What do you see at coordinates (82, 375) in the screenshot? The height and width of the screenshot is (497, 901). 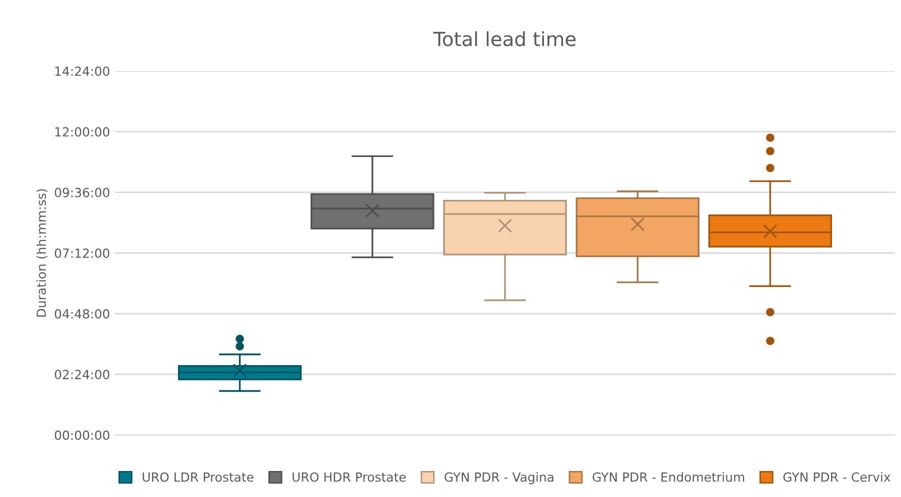 I see `y-tick-label: 02:24:00` at bounding box center [82, 375].